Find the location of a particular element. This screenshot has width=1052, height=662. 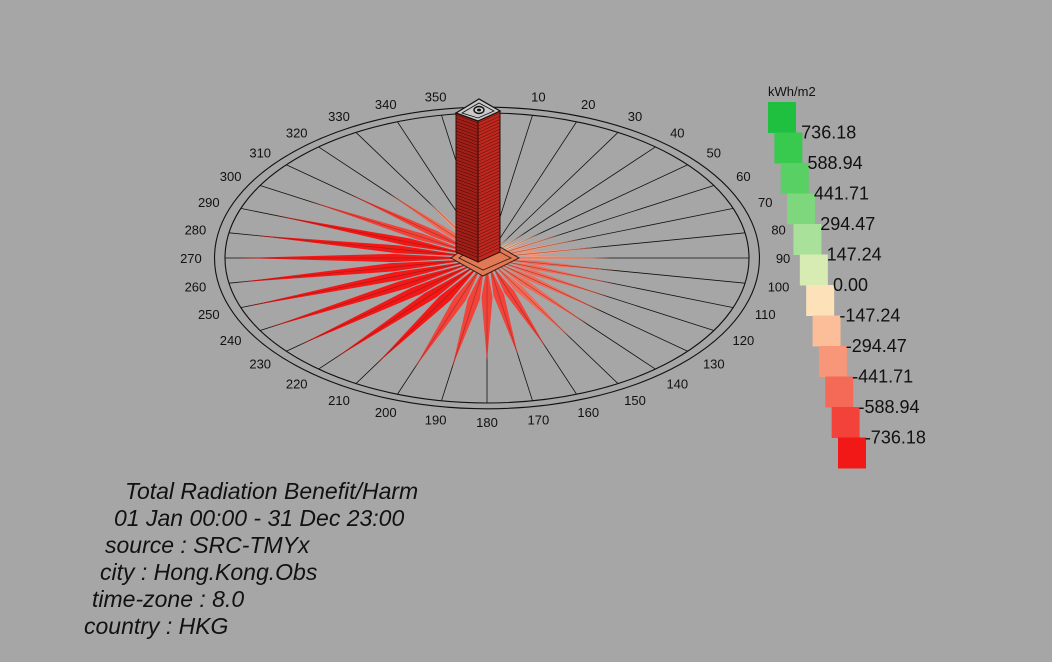

direction-tick-label: 280 is located at coordinates (196, 230).